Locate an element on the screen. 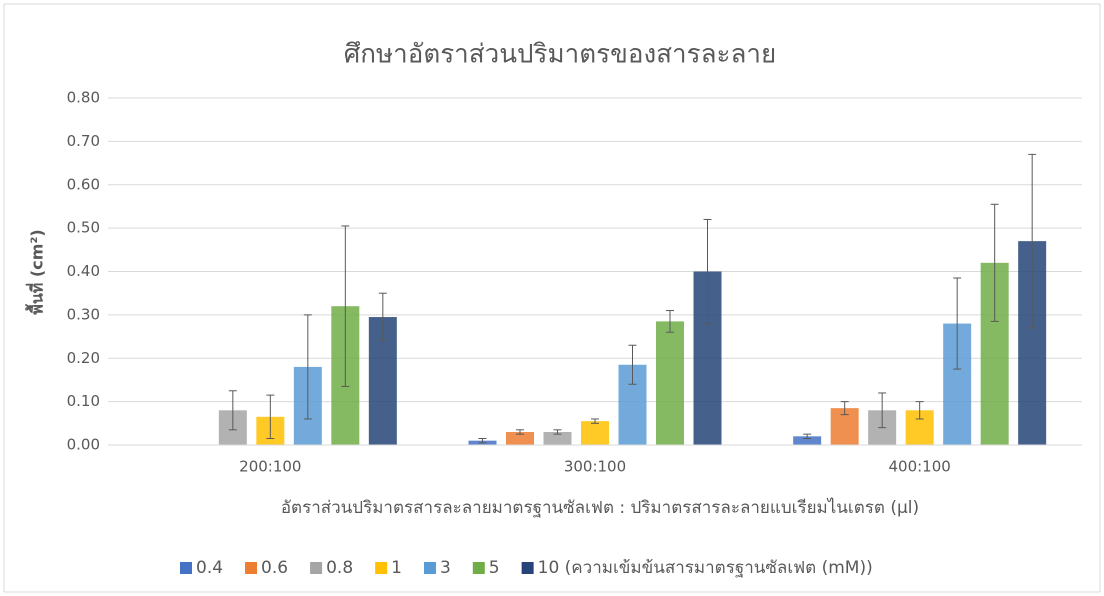 This screenshot has width=1104, height=596. legend-label: 0.4 is located at coordinates (209, 568).